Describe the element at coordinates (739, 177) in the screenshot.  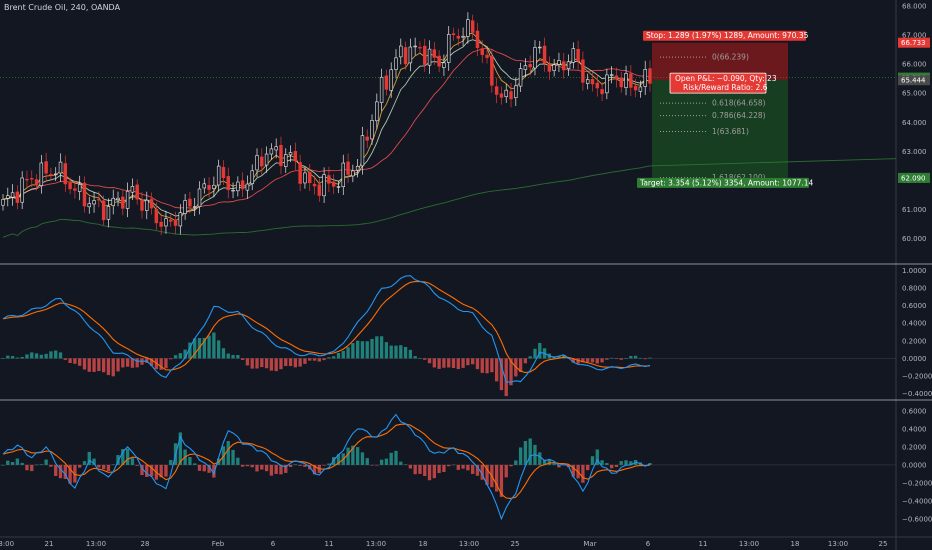
I see `fib-level-label: 1.618(62.100)` at that location.